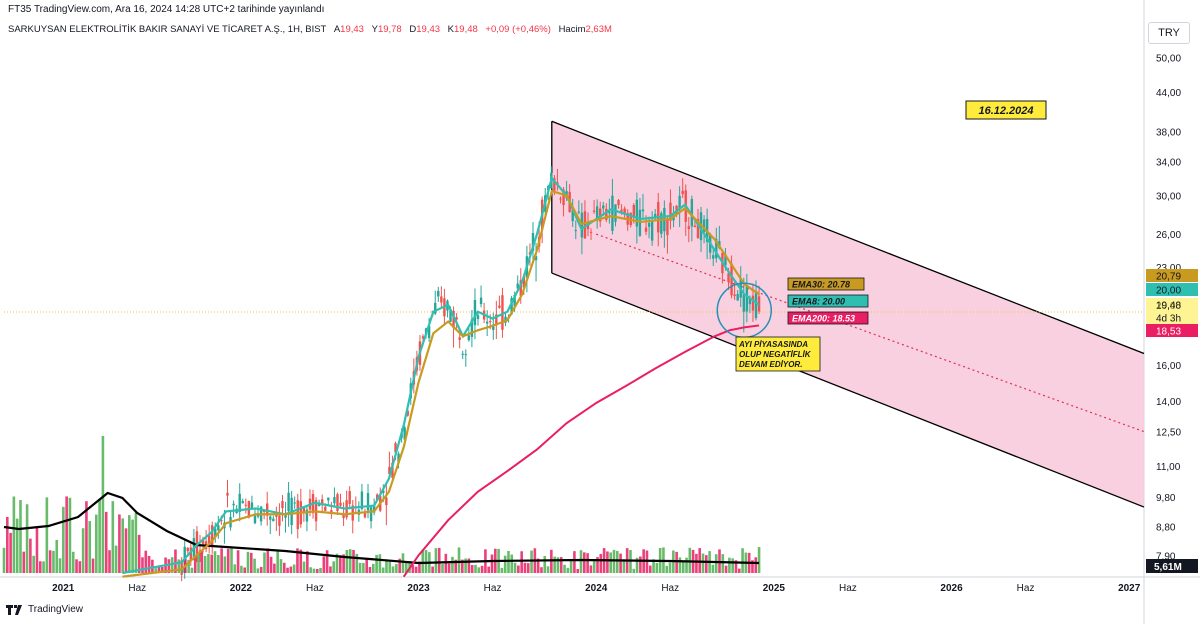 The image size is (1200, 624). What do you see at coordinates (1168, 306) in the screenshot?
I see `price-tag-label: 19,48` at bounding box center [1168, 306].